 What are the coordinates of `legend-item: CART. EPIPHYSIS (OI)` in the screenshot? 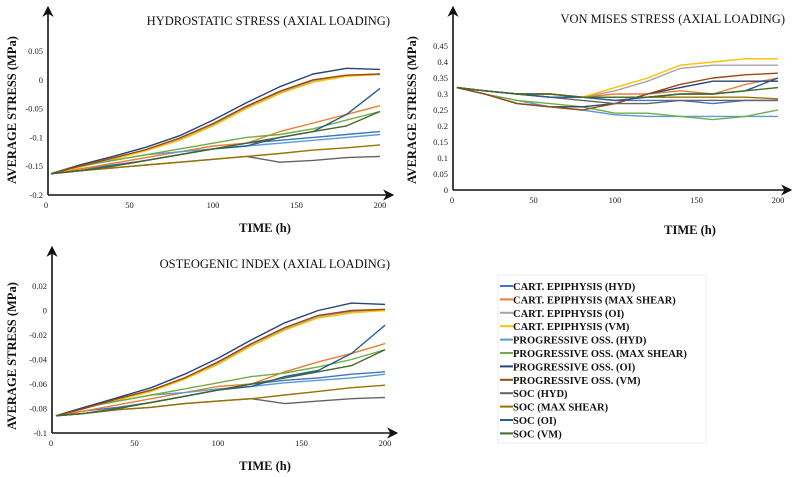 It's located at (562, 314).